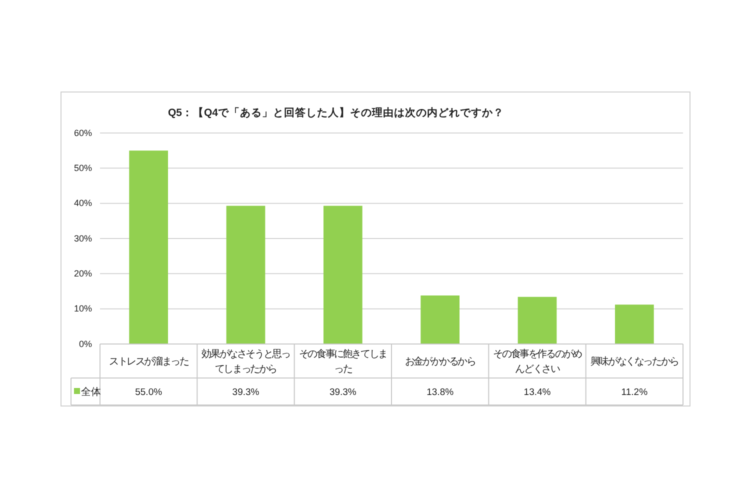 The height and width of the screenshot is (500, 750). Describe the element at coordinates (83, 309) in the screenshot. I see `y-tick-label: 10%` at that location.